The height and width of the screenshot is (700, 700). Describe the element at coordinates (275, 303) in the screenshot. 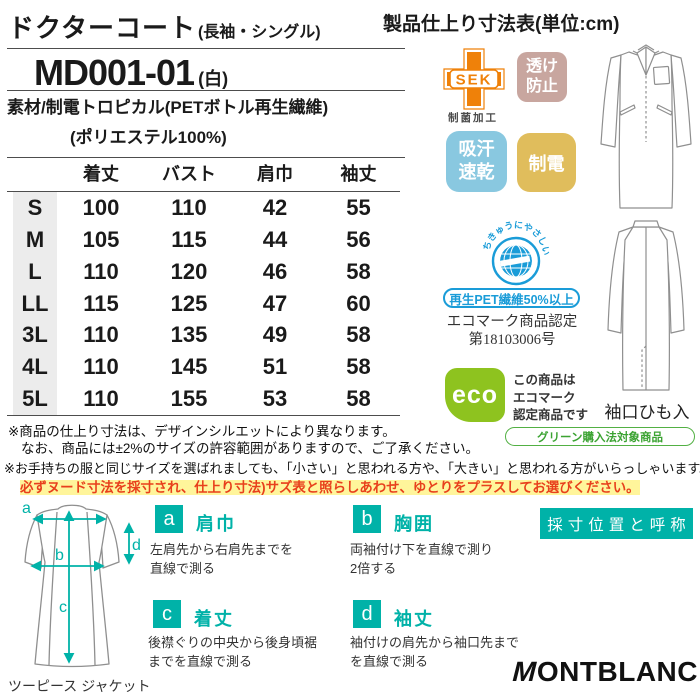

I see `value-cell: 47` at that location.